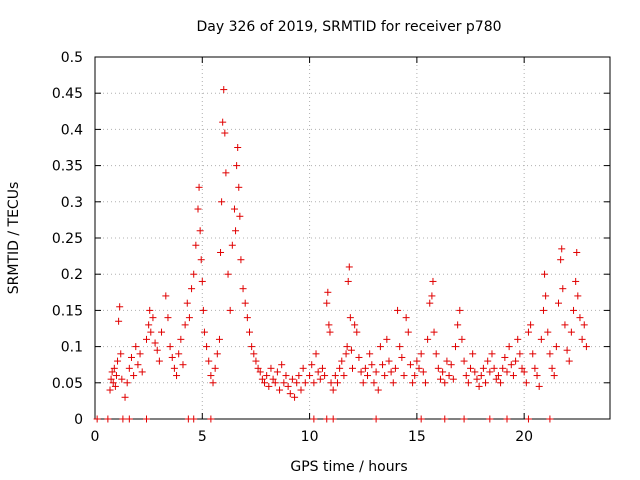 This screenshot has width=640, height=480. What do you see at coordinates (67, 384) in the screenshot?
I see `y-tick-label: 0.05` at bounding box center [67, 384].